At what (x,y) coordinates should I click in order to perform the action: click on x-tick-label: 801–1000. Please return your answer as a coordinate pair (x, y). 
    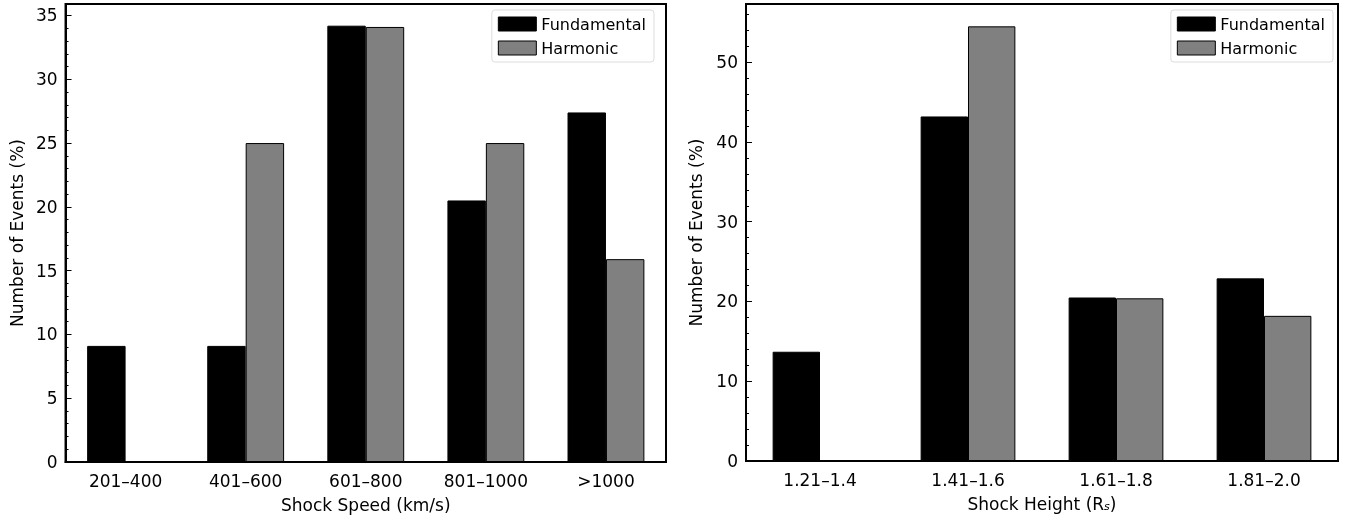
    Looking at the image, I should click on (485, 480).